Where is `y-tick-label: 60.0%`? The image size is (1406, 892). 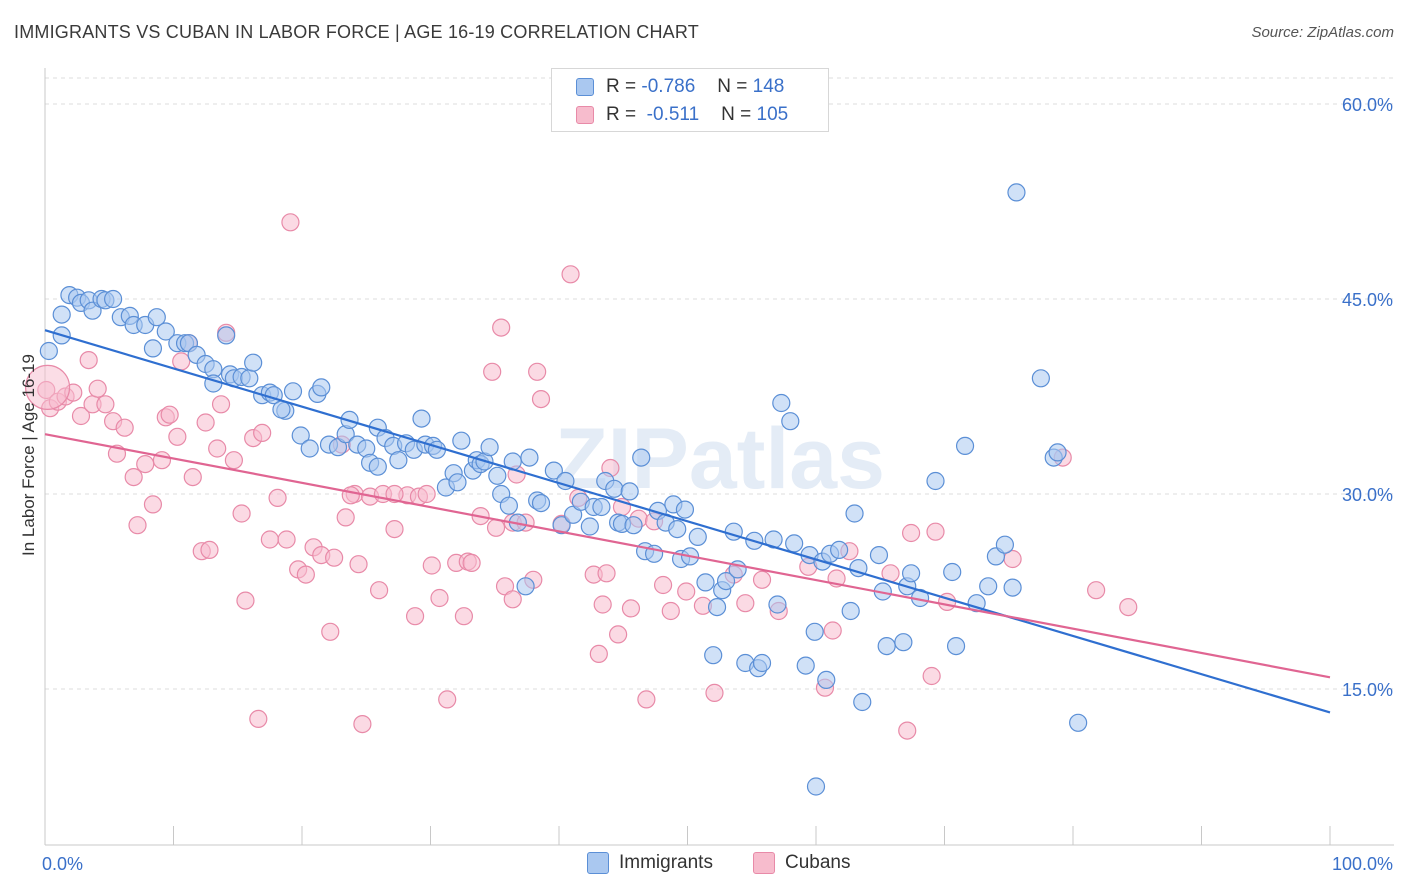
y-tick-label: 60.0% is located at coordinates (1367, 105).